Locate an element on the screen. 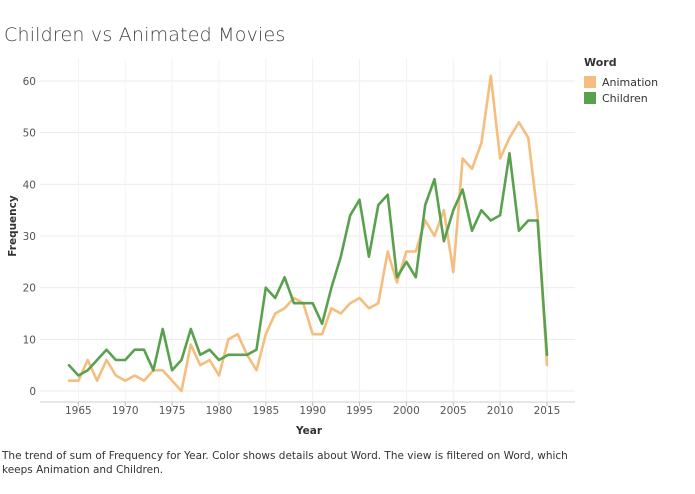 The height and width of the screenshot is (494, 695). legend-title: Word is located at coordinates (600, 62).